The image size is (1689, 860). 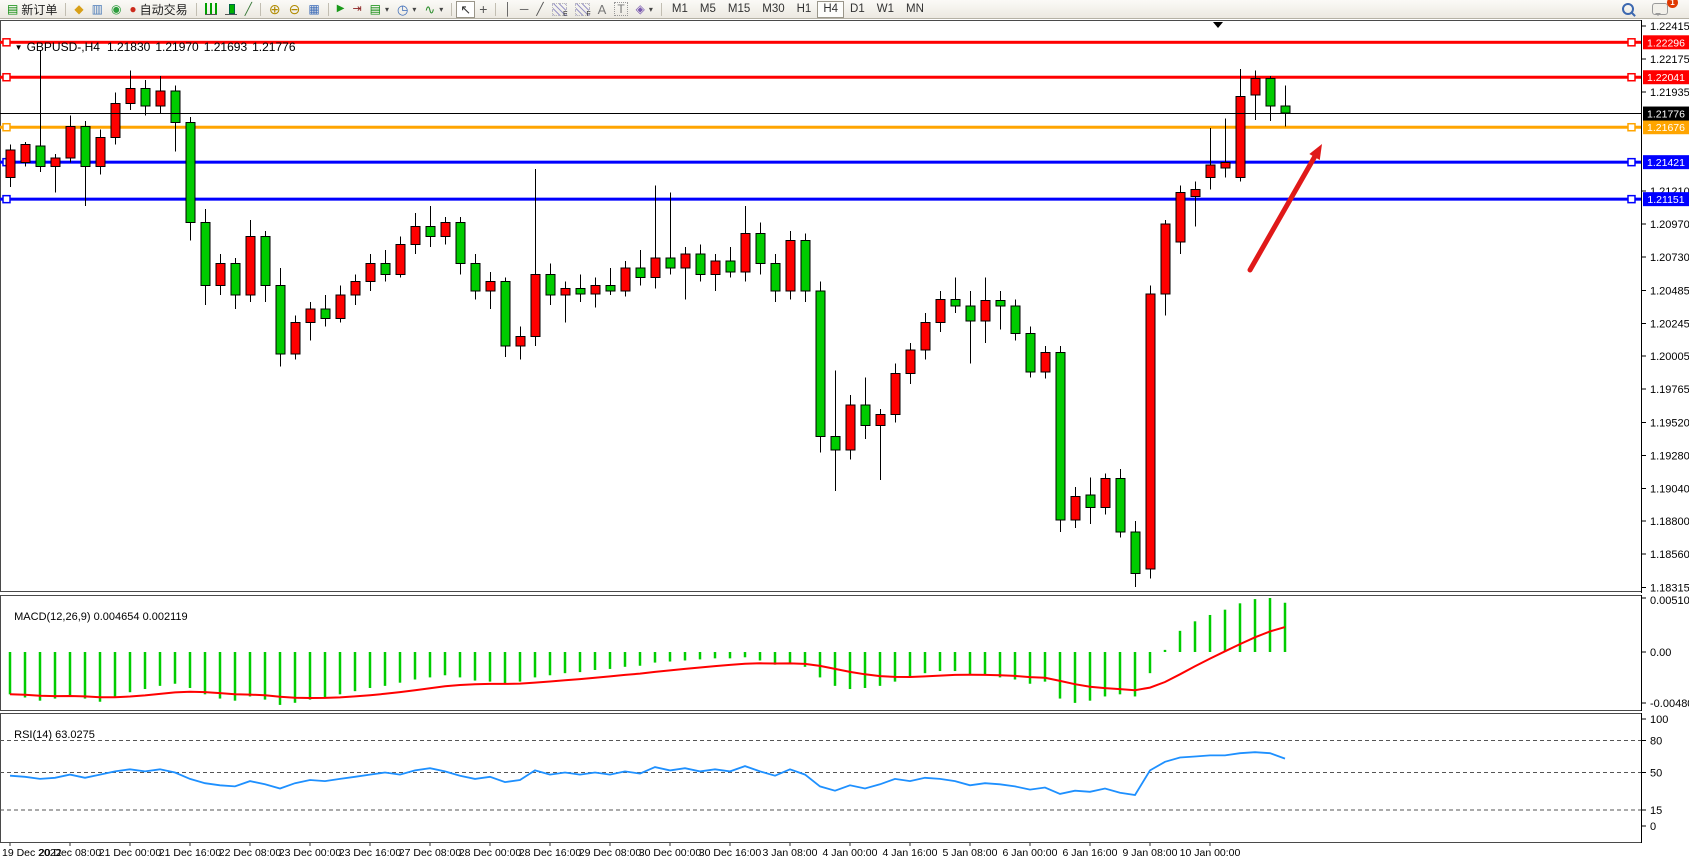 What do you see at coordinates (1669, 522) in the screenshot?
I see `svg-text: 1.18800` at bounding box center [1669, 522].